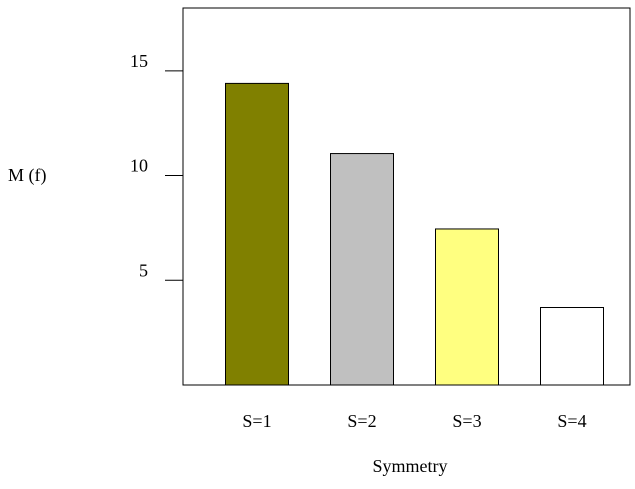 The height and width of the screenshot is (489, 635). Describe the element at coordinates (571, 421) in the screenshot. I see `x-tick-label: S=4` at that location.